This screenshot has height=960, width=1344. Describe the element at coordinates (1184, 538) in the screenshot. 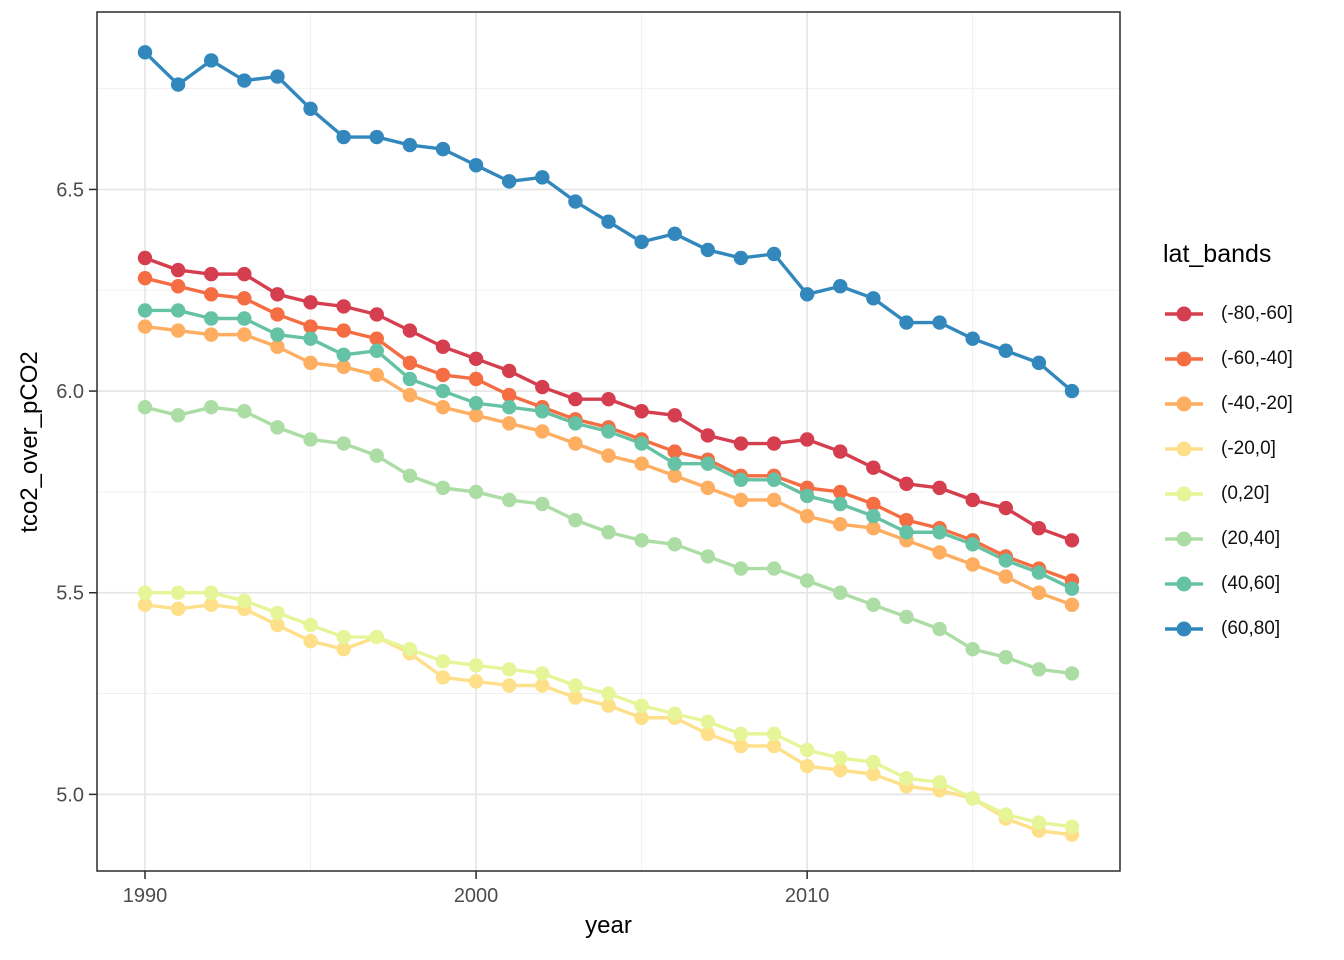

I see `legend-key-icon` at that location.